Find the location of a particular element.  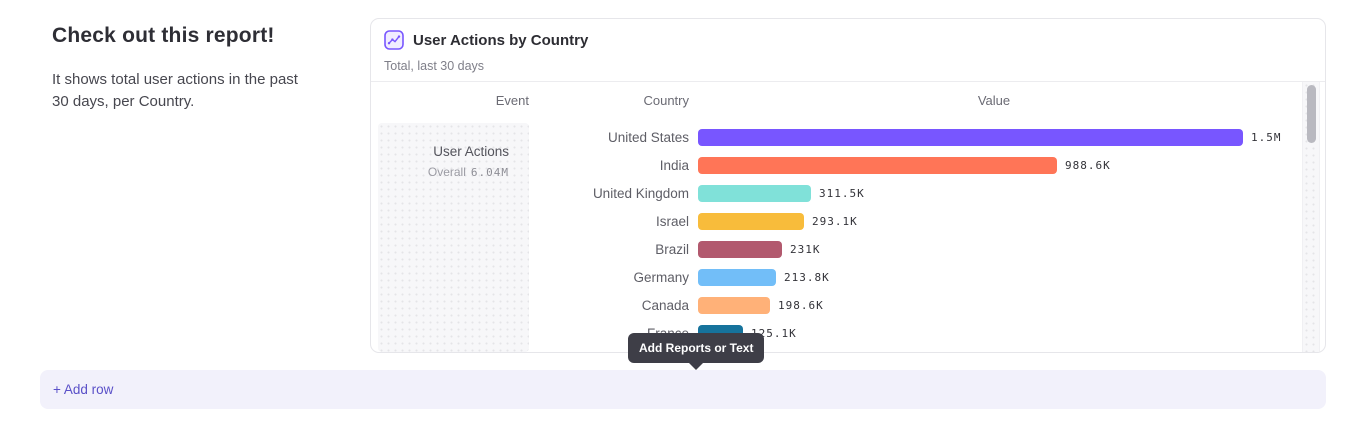

scrollbar-thumb is located at coordinates (1311, 114).